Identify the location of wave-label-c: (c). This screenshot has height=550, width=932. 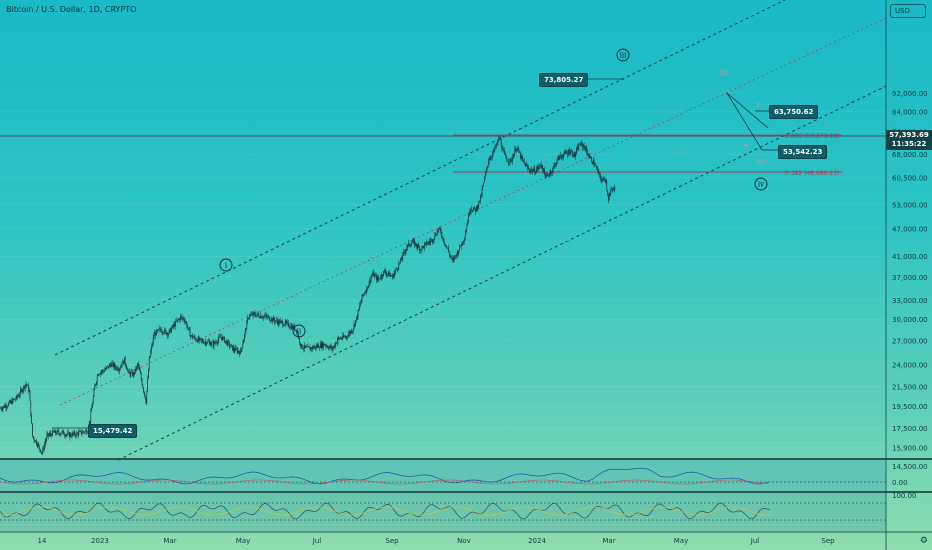
(761, 162).